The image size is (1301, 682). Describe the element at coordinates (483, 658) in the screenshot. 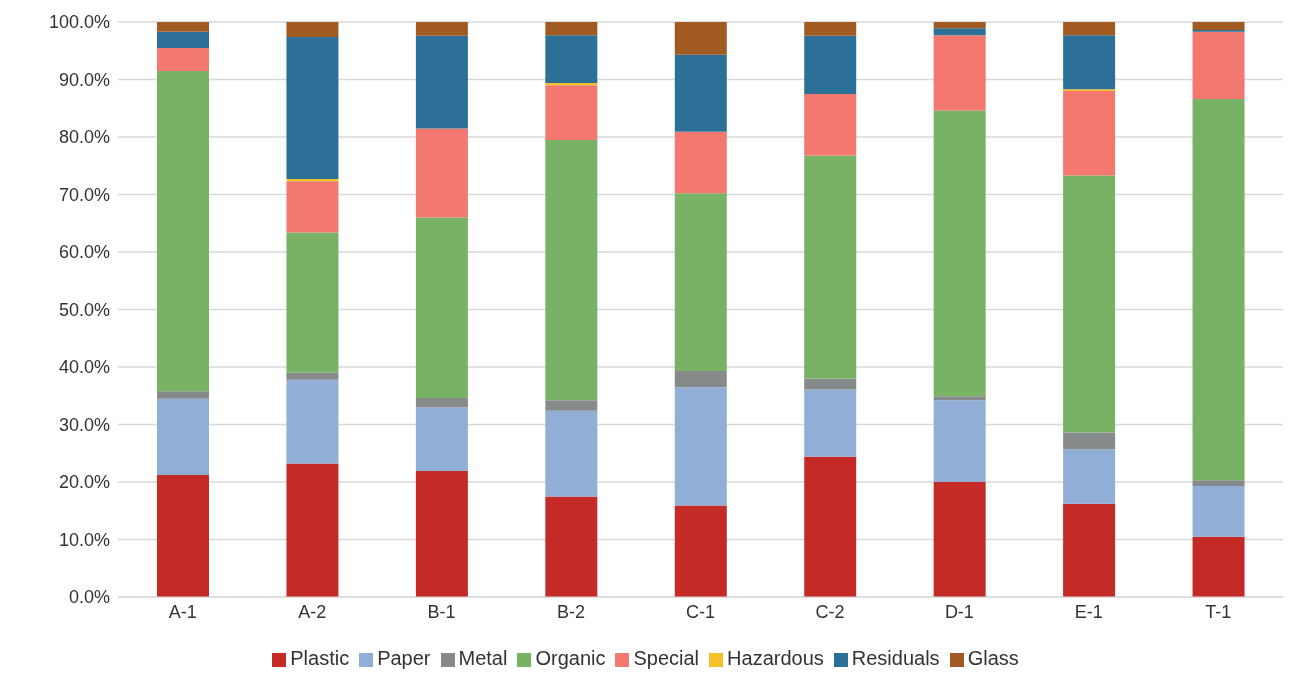

I see `legend-label: Metal` at that location.